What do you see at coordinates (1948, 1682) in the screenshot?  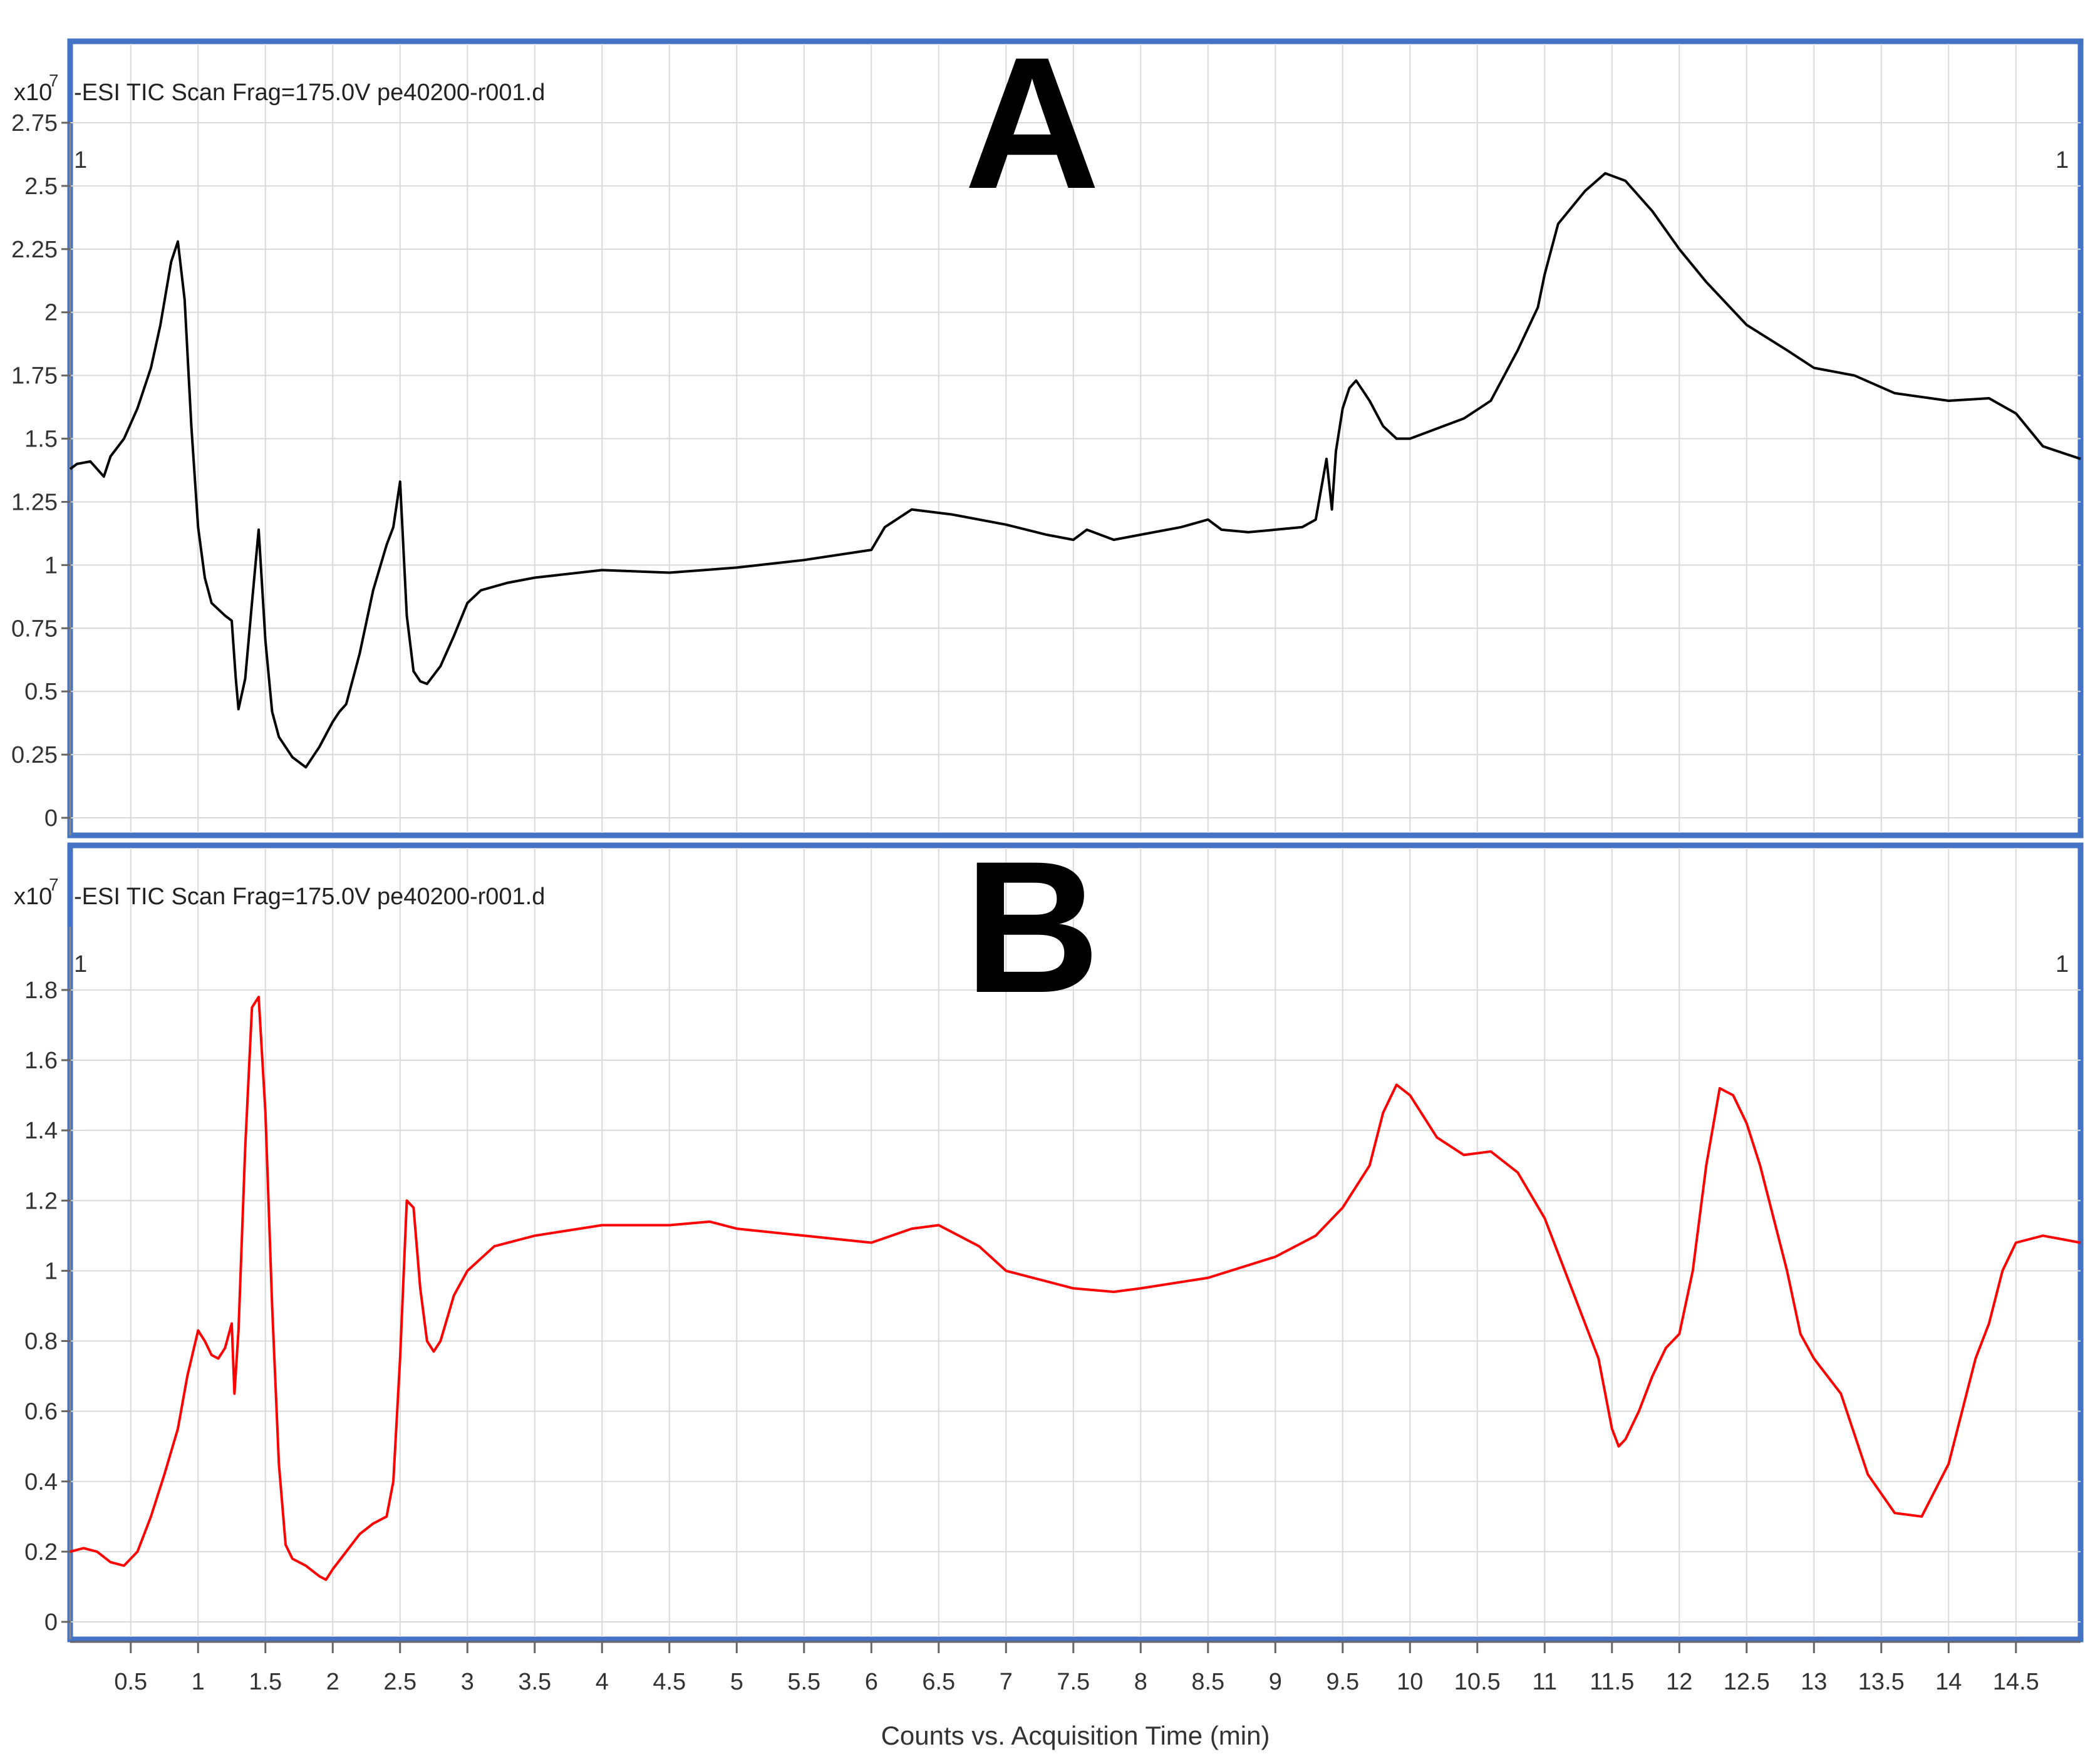 I see `x-tick-label: 14` at bounding box center [1948, 1682].